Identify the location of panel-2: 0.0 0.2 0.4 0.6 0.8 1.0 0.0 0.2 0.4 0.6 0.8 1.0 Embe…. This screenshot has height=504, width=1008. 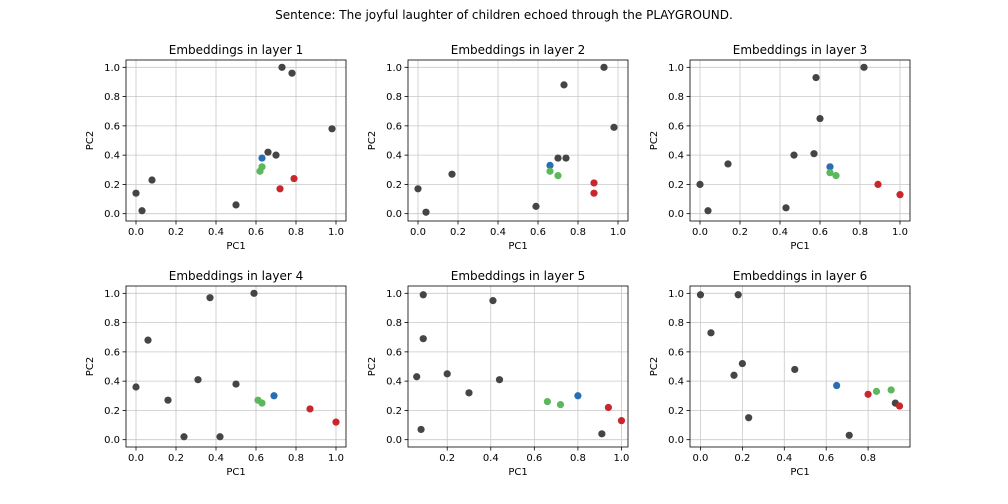
(498, 147).